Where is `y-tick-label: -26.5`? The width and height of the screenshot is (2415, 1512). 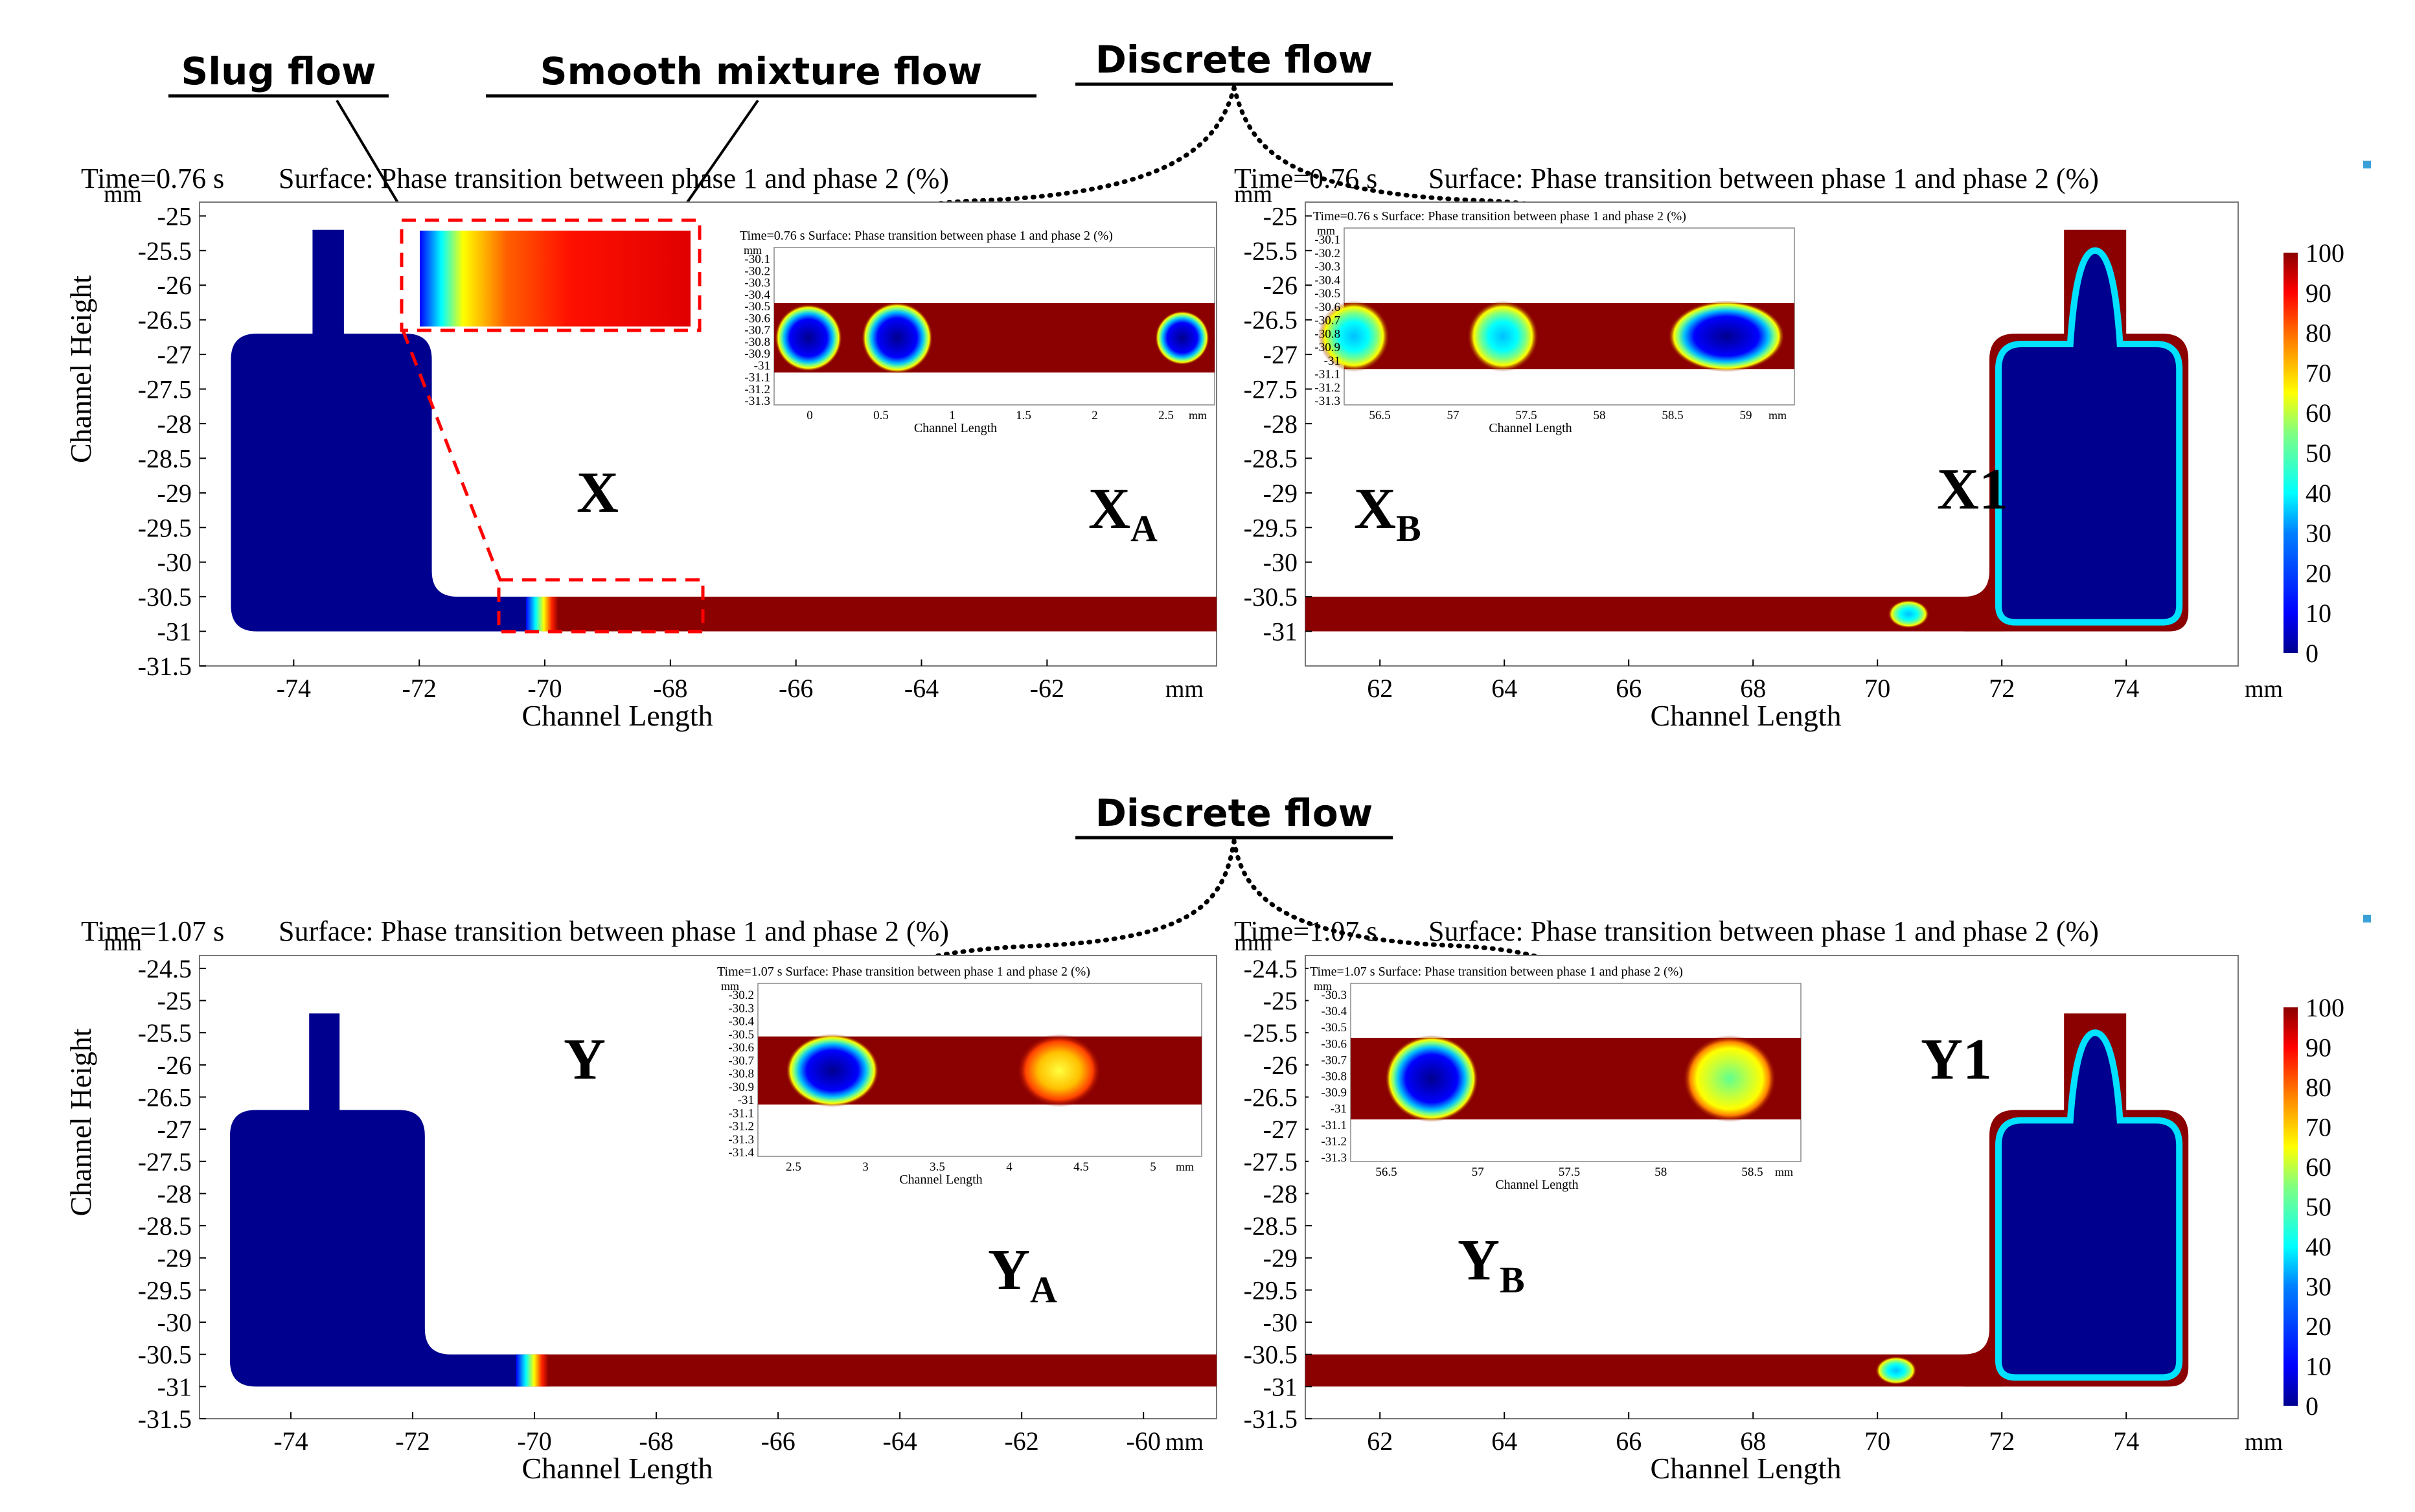 y-tick-label: -26.5 is located at coordinates (165, 1097).